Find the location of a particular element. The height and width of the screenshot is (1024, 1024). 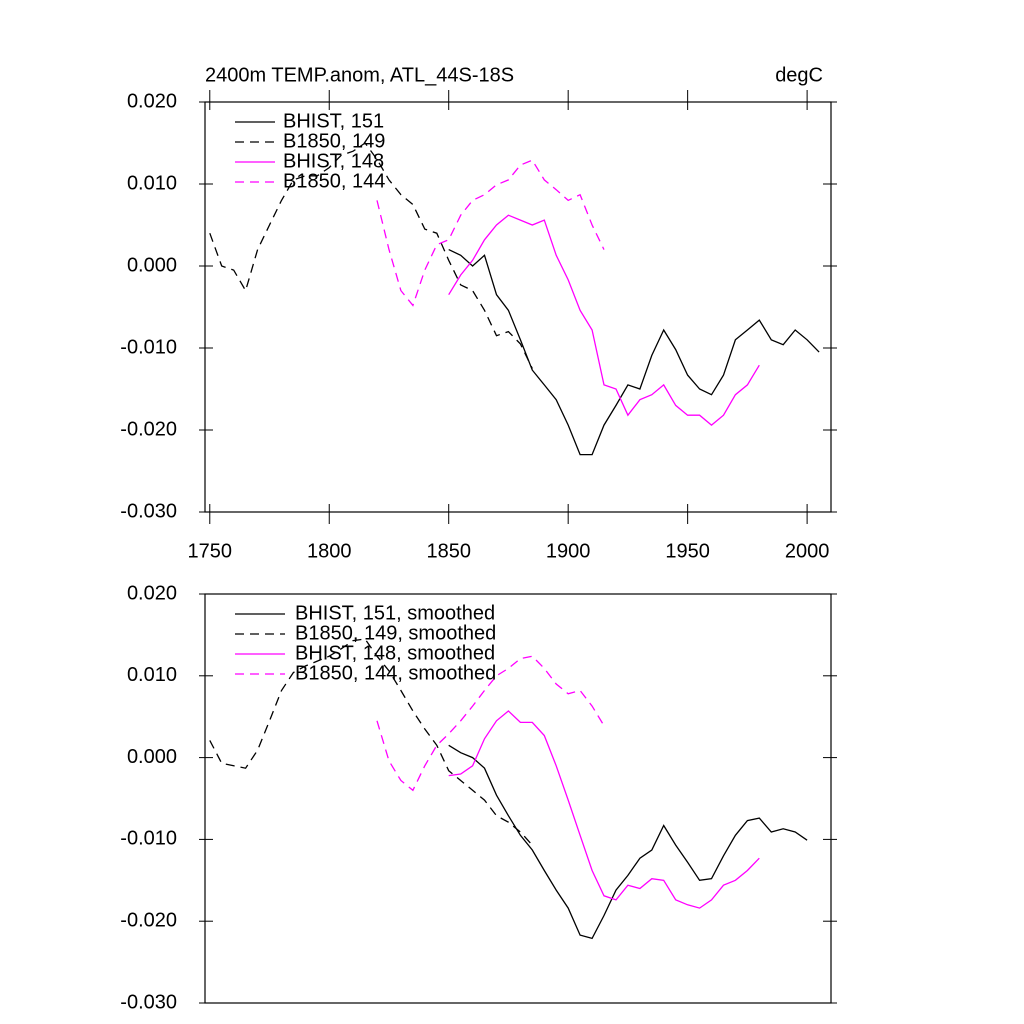

legend-label: B1850, 149 is located at coordinates (334, 141).